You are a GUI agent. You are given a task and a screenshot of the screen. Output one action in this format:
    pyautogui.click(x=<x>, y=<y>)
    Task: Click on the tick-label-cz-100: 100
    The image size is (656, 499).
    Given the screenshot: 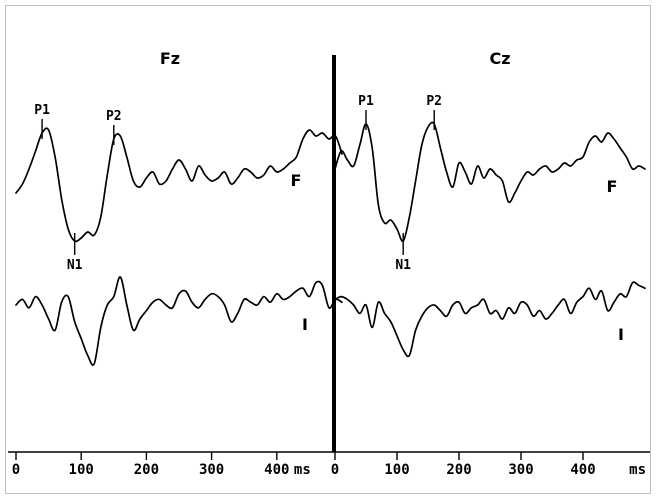 What is the action you would take?
    pyautogui.click(x=396, y=470)
    